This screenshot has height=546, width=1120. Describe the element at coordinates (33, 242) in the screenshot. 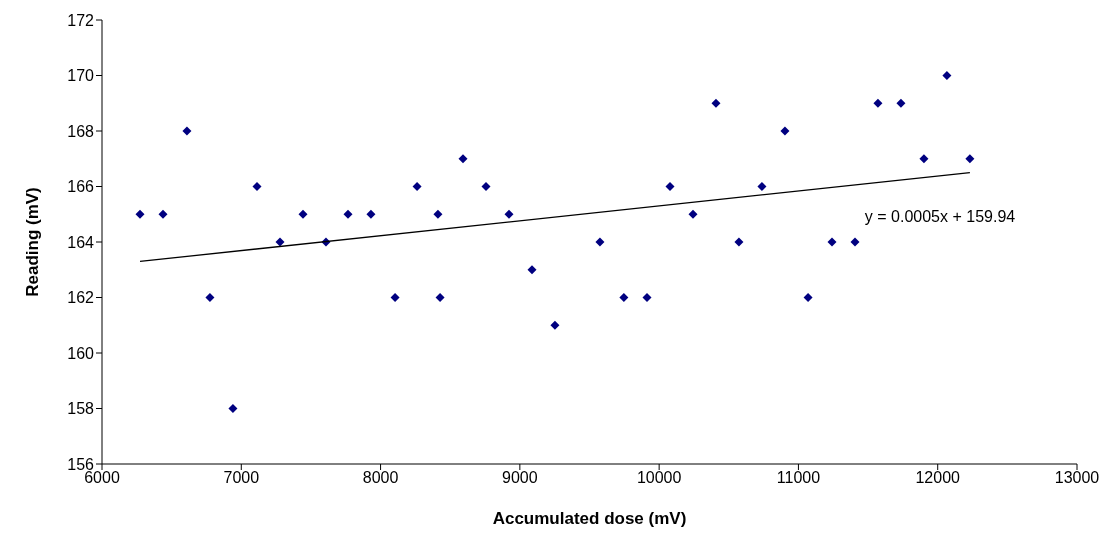

I see `y-axis-title: Reading (mV)` at that location.